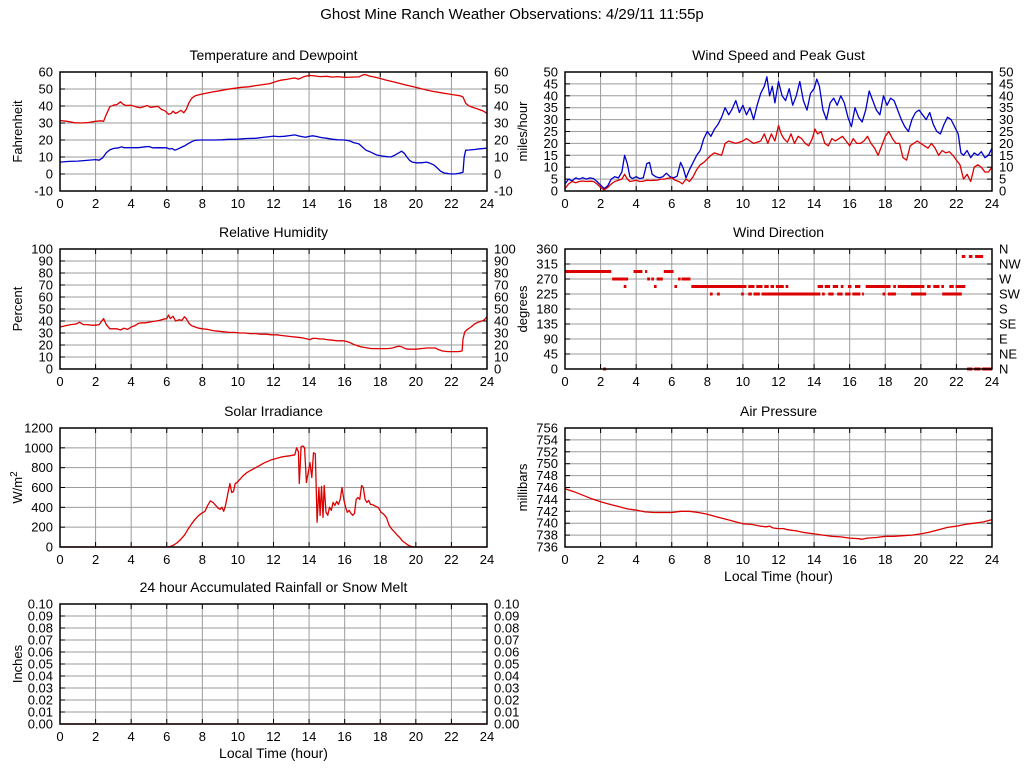 Image resolution: width=1024 pixels, height=768 pixels. I want to click on y-tick-label: 10, so click(46, 357).